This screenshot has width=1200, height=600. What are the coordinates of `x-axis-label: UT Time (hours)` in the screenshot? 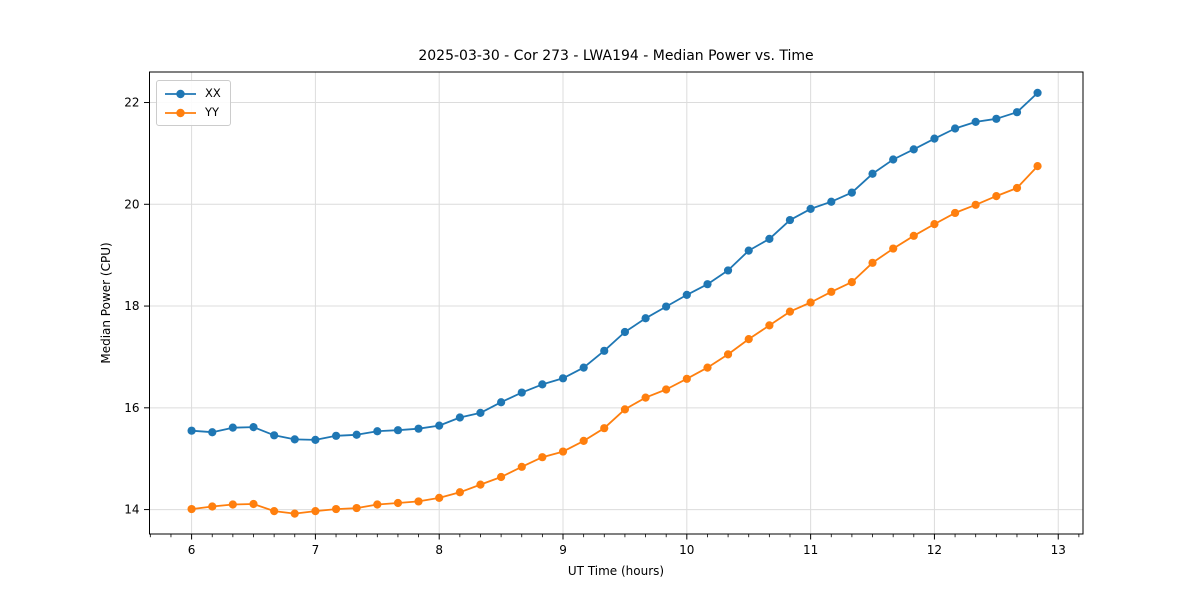 It's located at (616, 571).